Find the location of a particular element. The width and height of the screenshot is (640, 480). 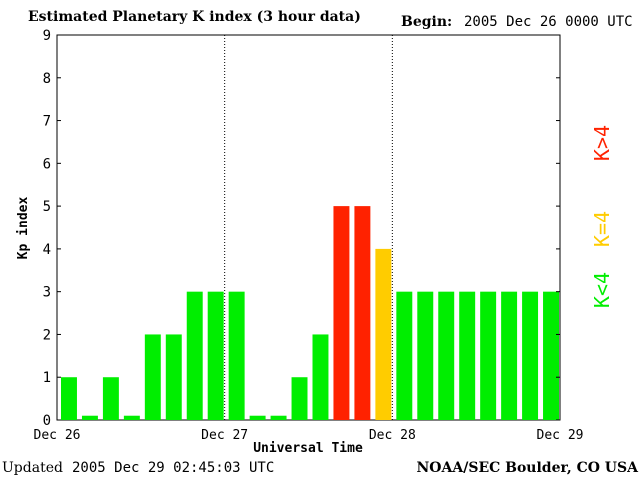

x-tick-label: Dec 29 is located at coordinates (560, 435).